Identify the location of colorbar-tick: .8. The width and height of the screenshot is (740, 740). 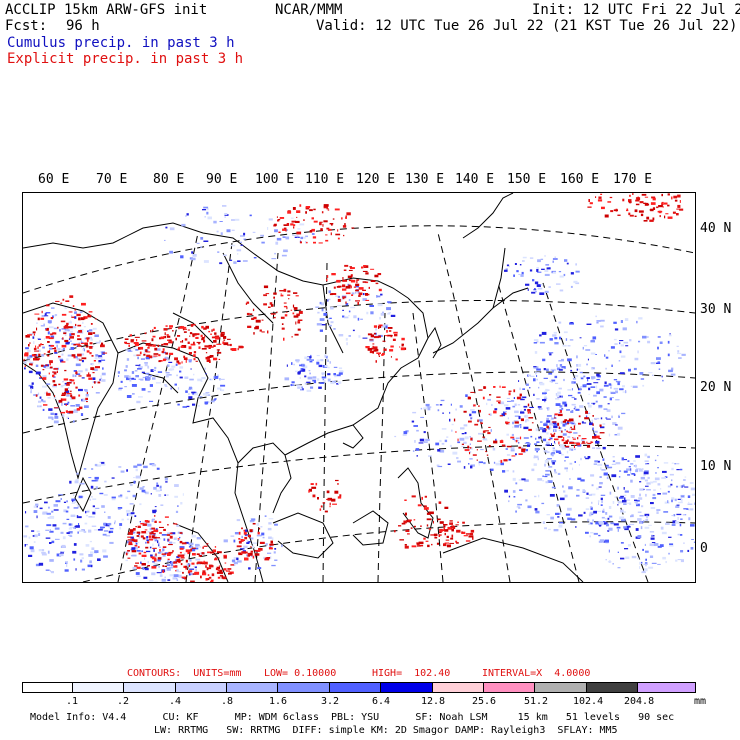
(227, 701).